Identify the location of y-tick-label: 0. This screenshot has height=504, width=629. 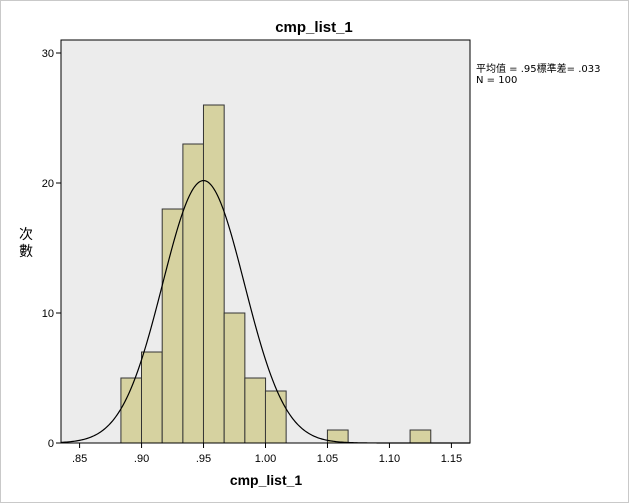
(51, 444).